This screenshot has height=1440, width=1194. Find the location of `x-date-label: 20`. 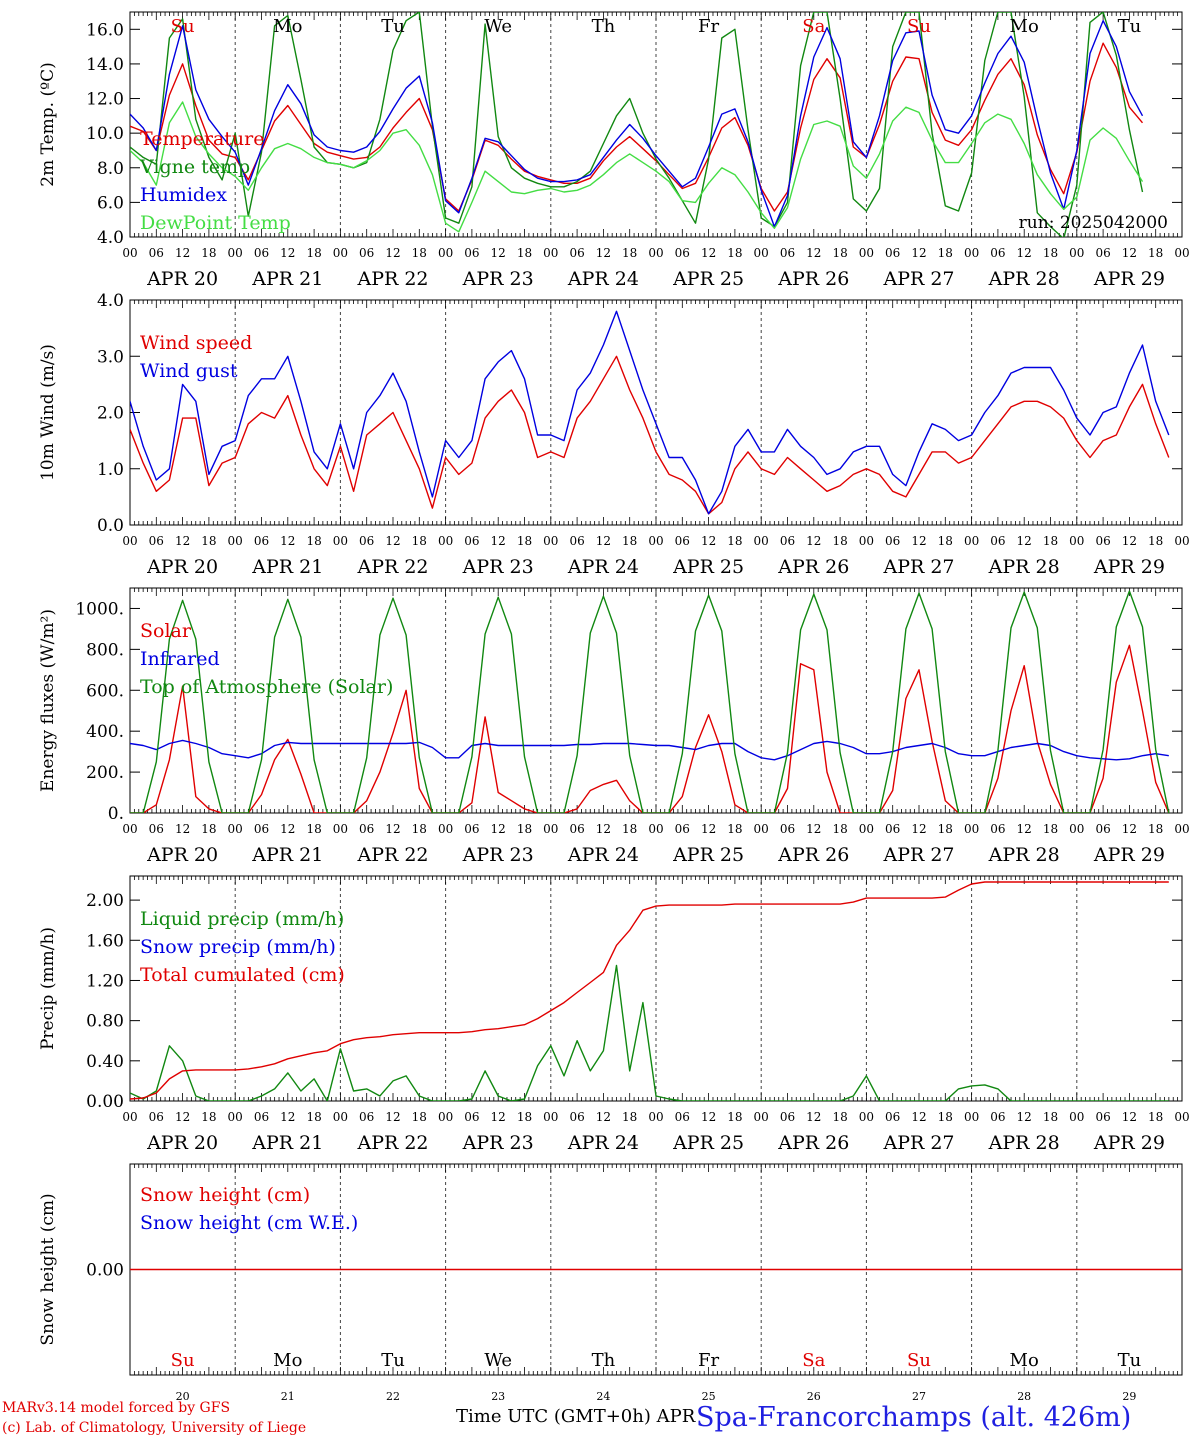

x-date-label: 20 is located at coordinates (183, 1396).